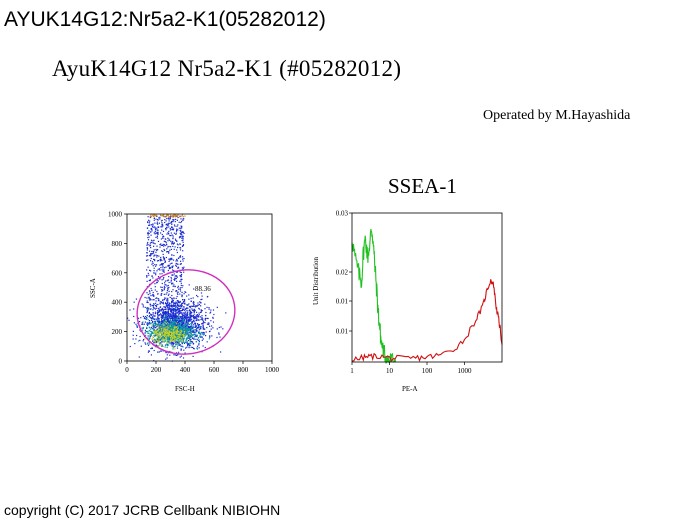 This screenshot has width=700, height=525. Describe the element at coordinates (214, 370) in the screenshot. I see `scatter-x-tick-label: 600` at that location.